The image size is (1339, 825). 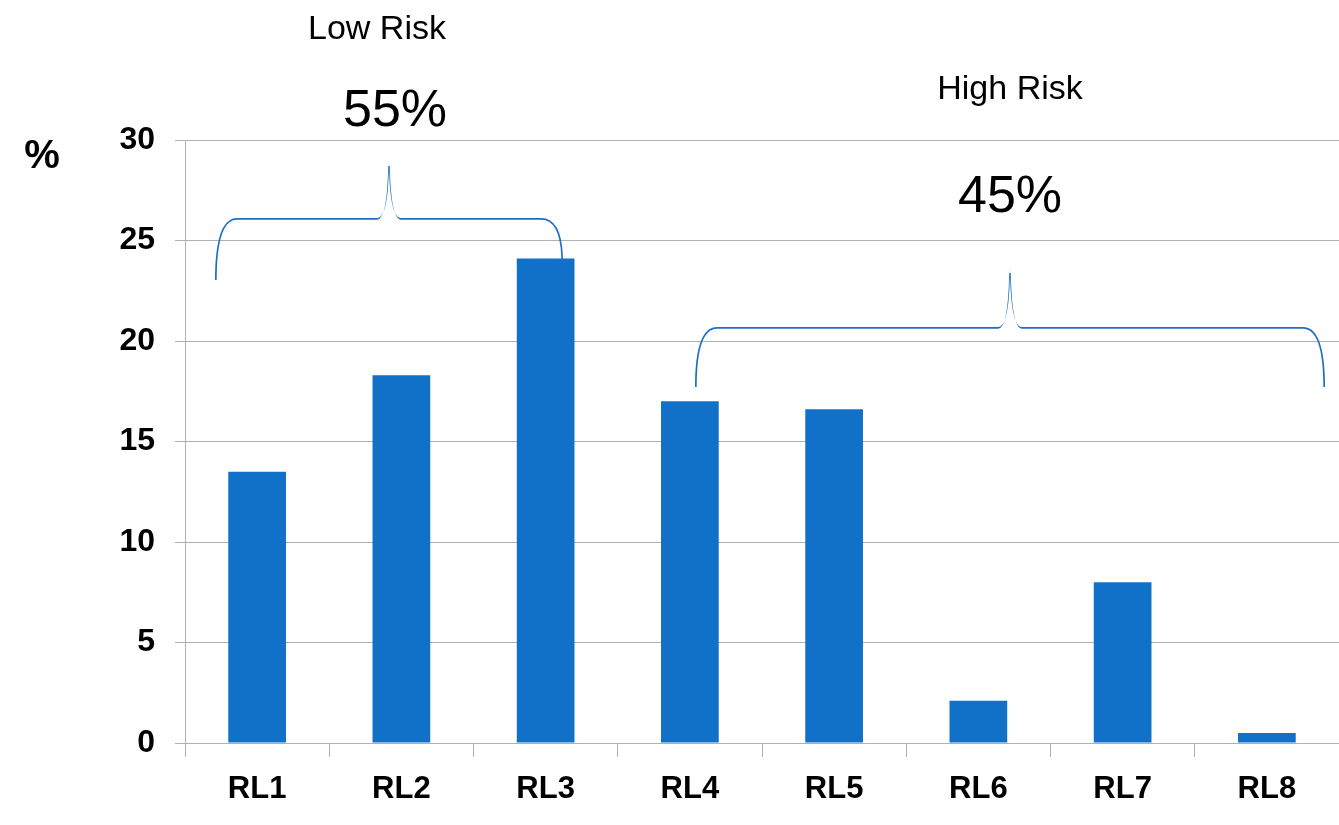 I want to click on x-tick-label: RL1, so click(x=257, y=788).